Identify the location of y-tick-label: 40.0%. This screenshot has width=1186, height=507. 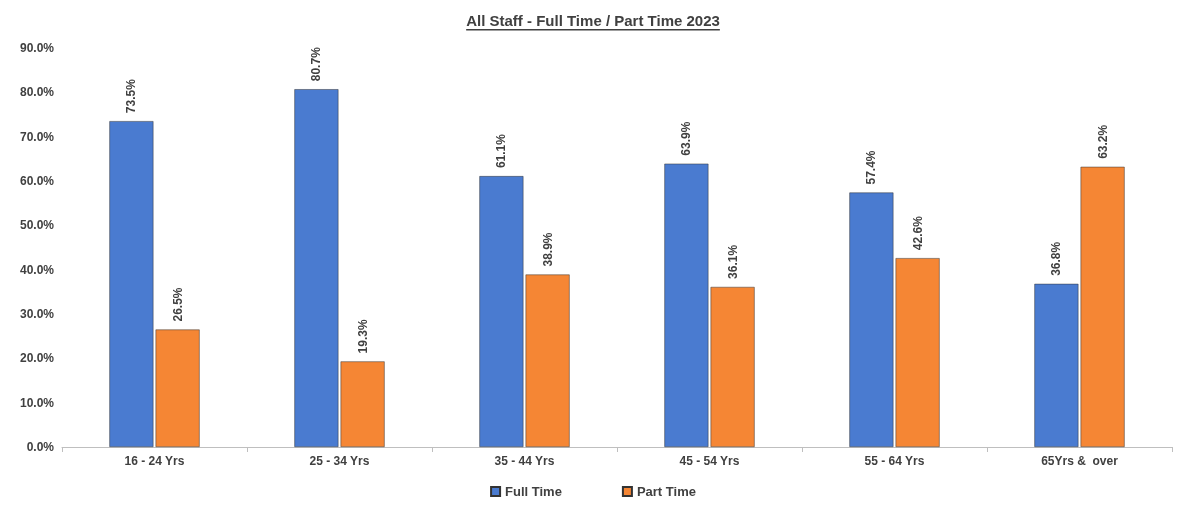
(37, 269).